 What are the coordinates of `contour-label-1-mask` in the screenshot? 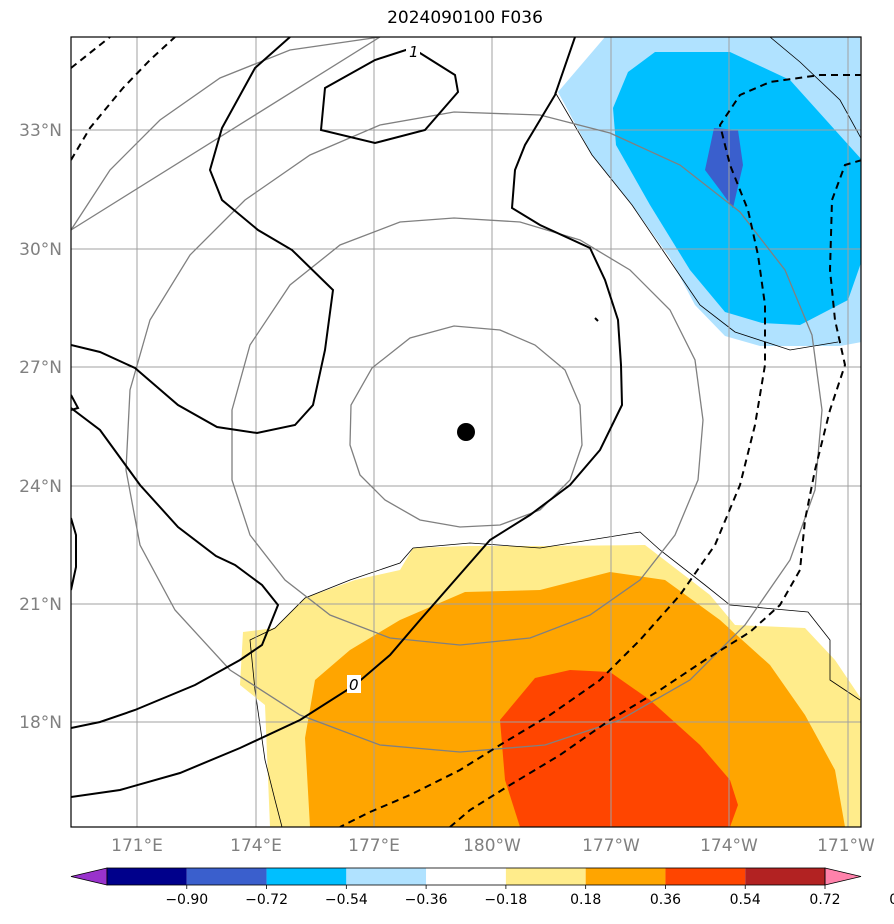 It's located at (413, 51).